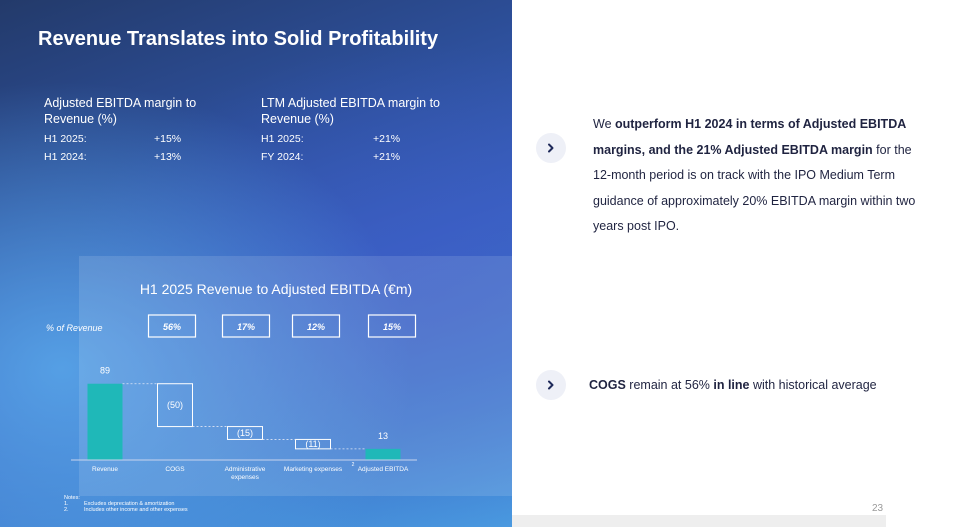 The height and width of the screenshot is (527, 954). Describe the element at coordinates (134, 139) in the screenshot. I see `kpi-row: H1 2025: +15%` at that location.